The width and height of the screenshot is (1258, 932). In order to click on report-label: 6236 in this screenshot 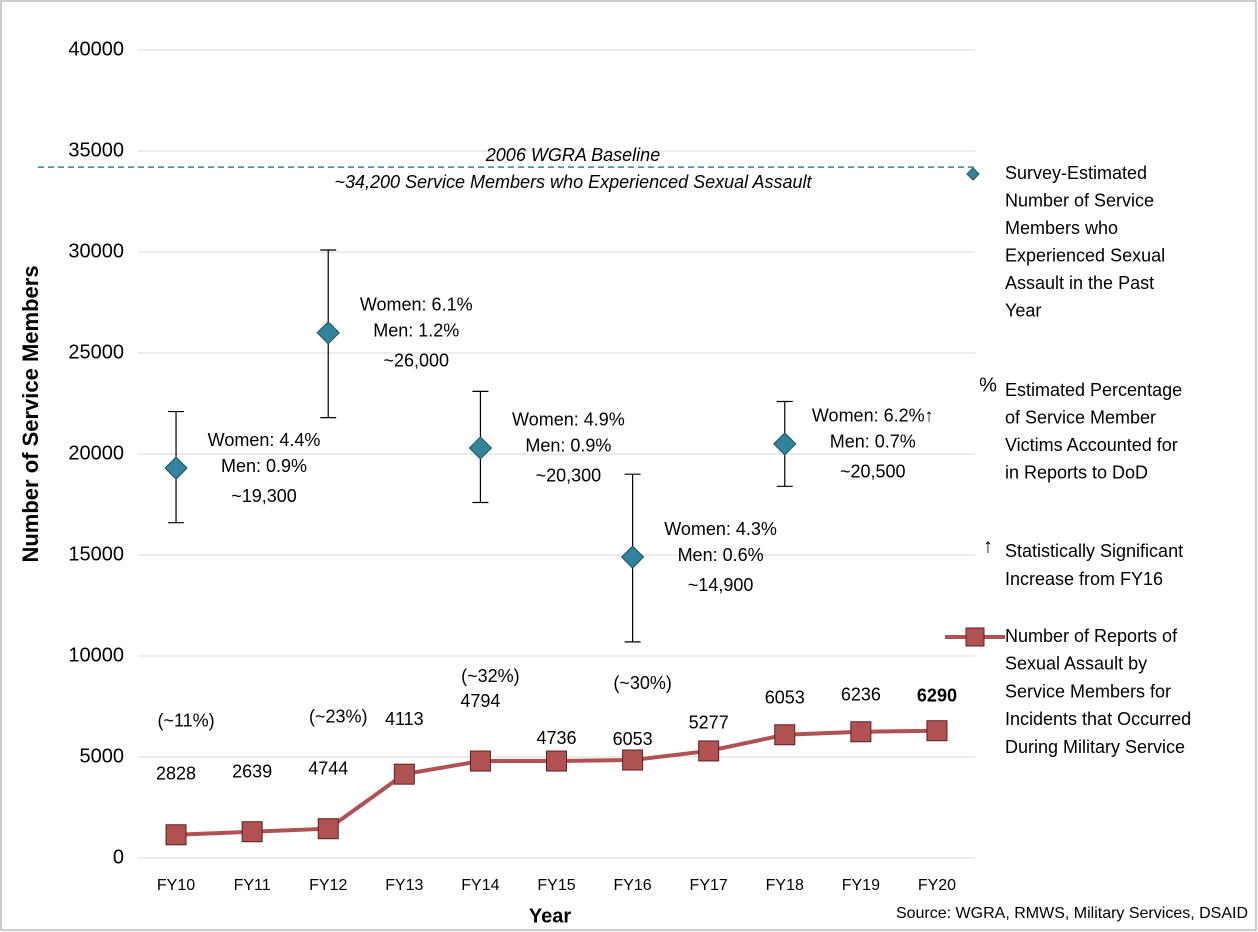, I will do `click(861, 695)`.